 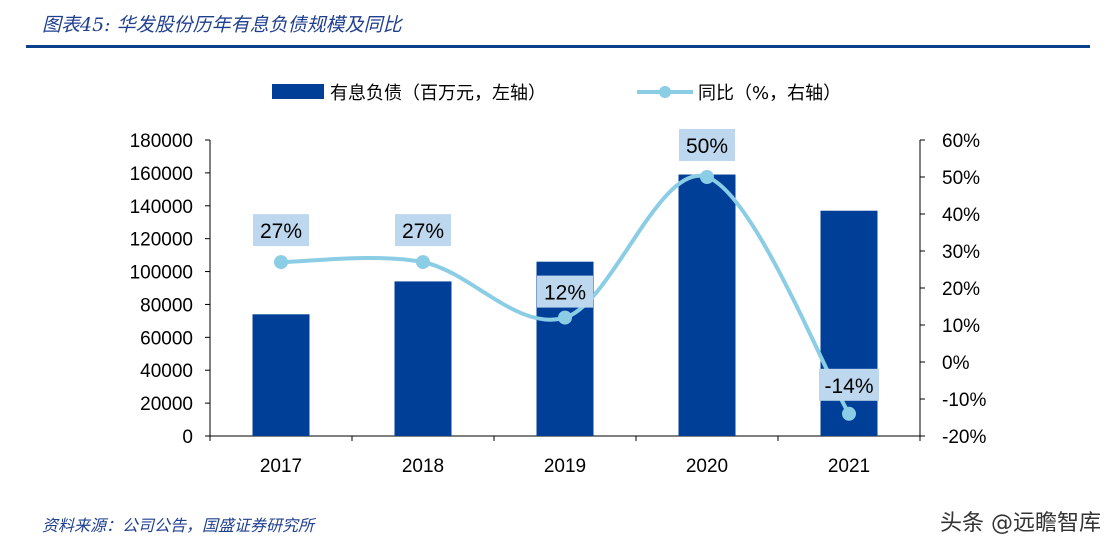 What do you see at coordinates (849, 413) in the screenshot?
I see `yoy-point-2021` at bounding box center [849, 413].